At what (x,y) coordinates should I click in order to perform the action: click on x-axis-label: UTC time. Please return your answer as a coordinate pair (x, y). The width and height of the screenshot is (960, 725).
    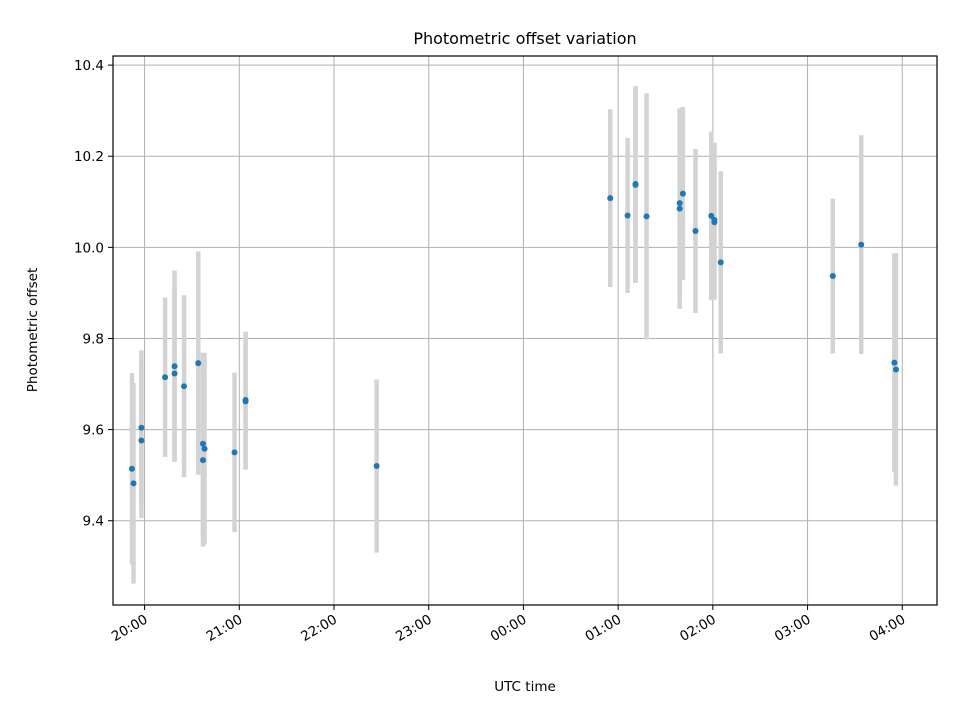
    Looking at the image, I should click on (525, 687).